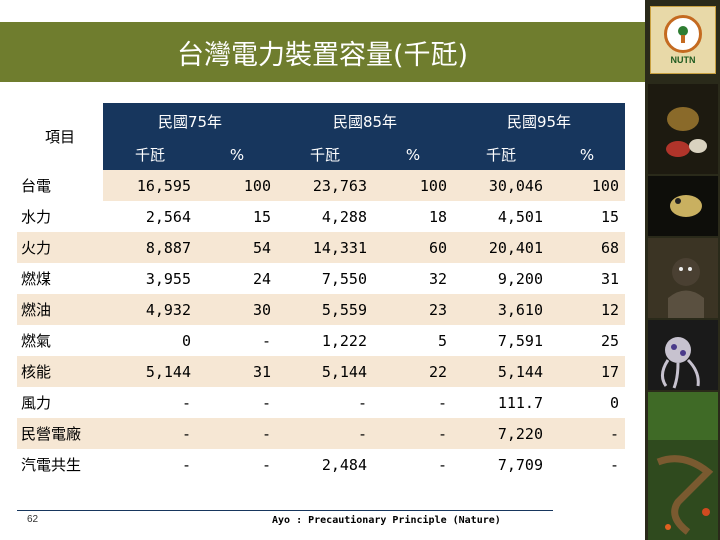 The height and width of the screenshot is (540, 720). I want to click on percent-cell: 54, so click(237, 247).